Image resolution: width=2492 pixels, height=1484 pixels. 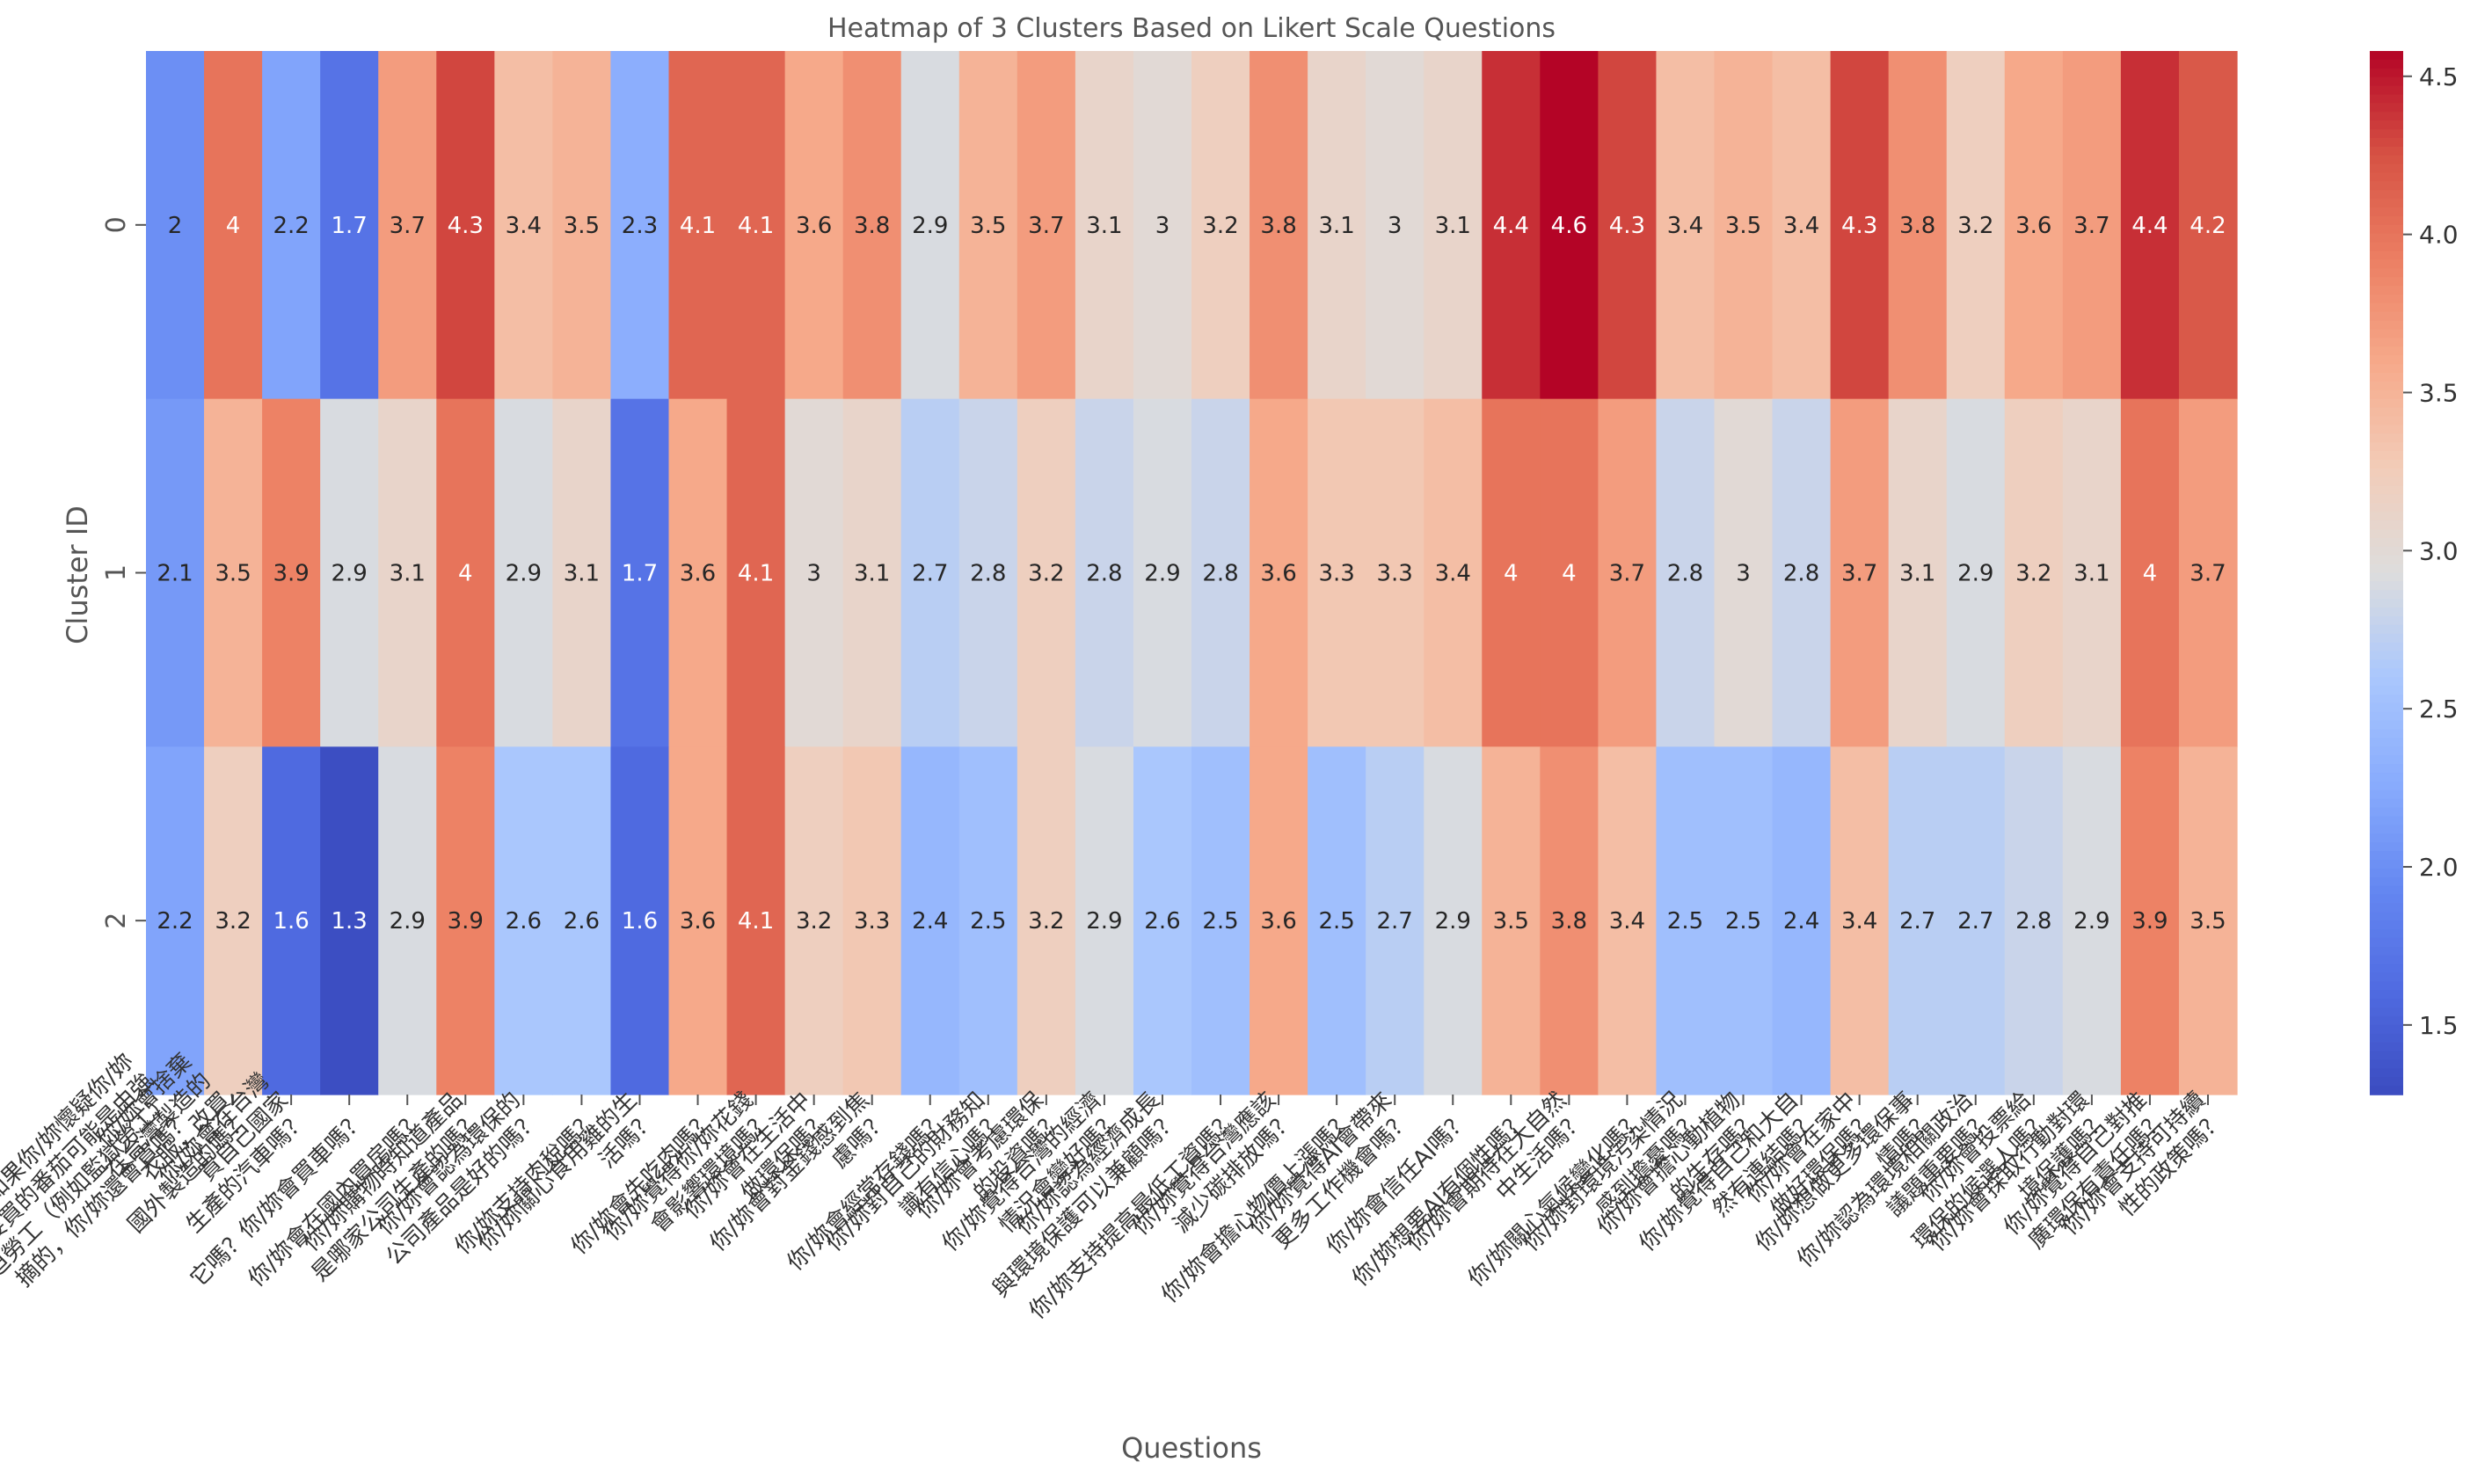 I want to click on cell-annotation: 3.4, so click(x=524, y=226).